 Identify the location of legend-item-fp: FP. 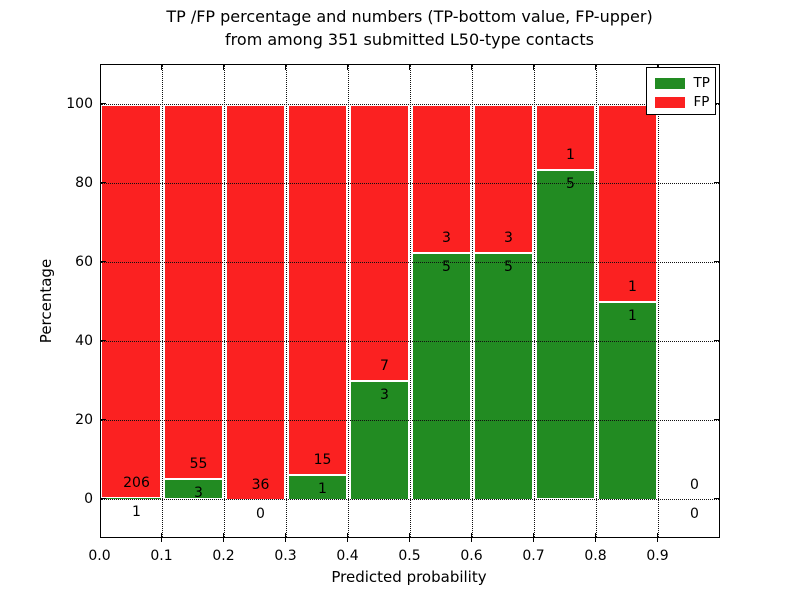
(684, 102).